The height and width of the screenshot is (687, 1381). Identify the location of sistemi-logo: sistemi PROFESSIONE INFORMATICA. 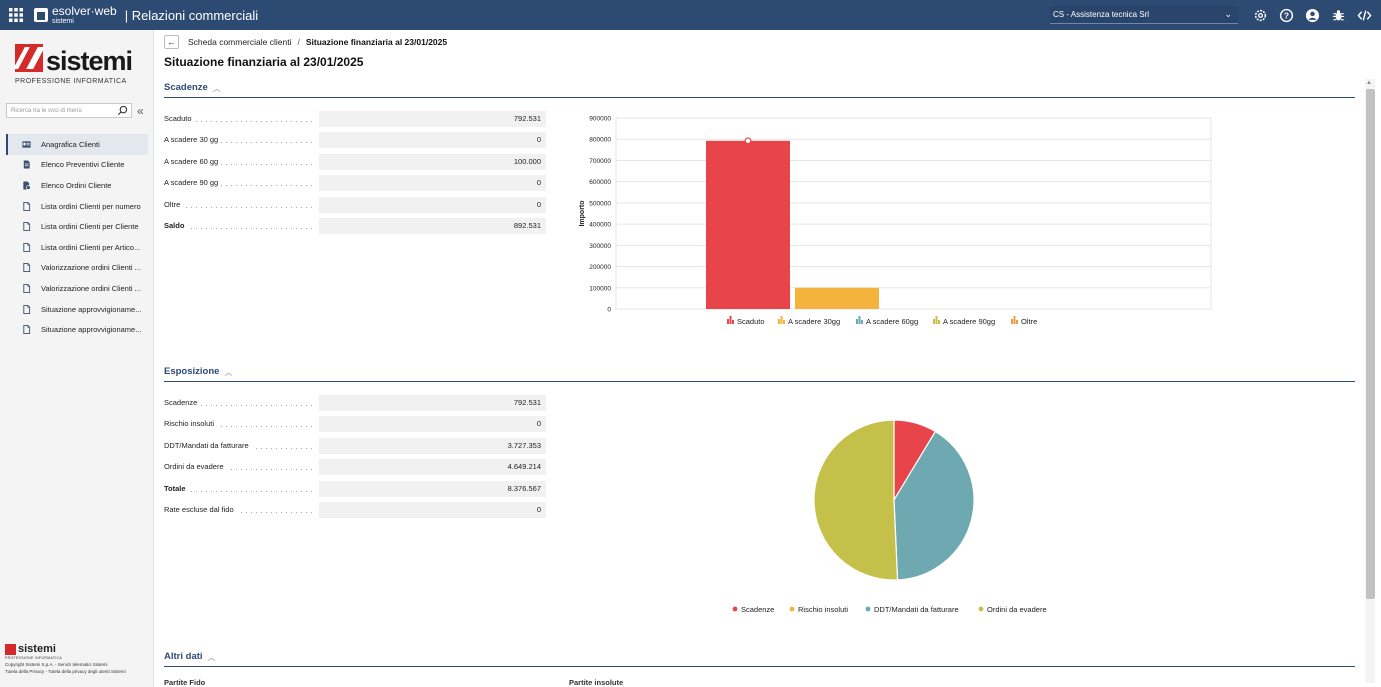
(78, 67).